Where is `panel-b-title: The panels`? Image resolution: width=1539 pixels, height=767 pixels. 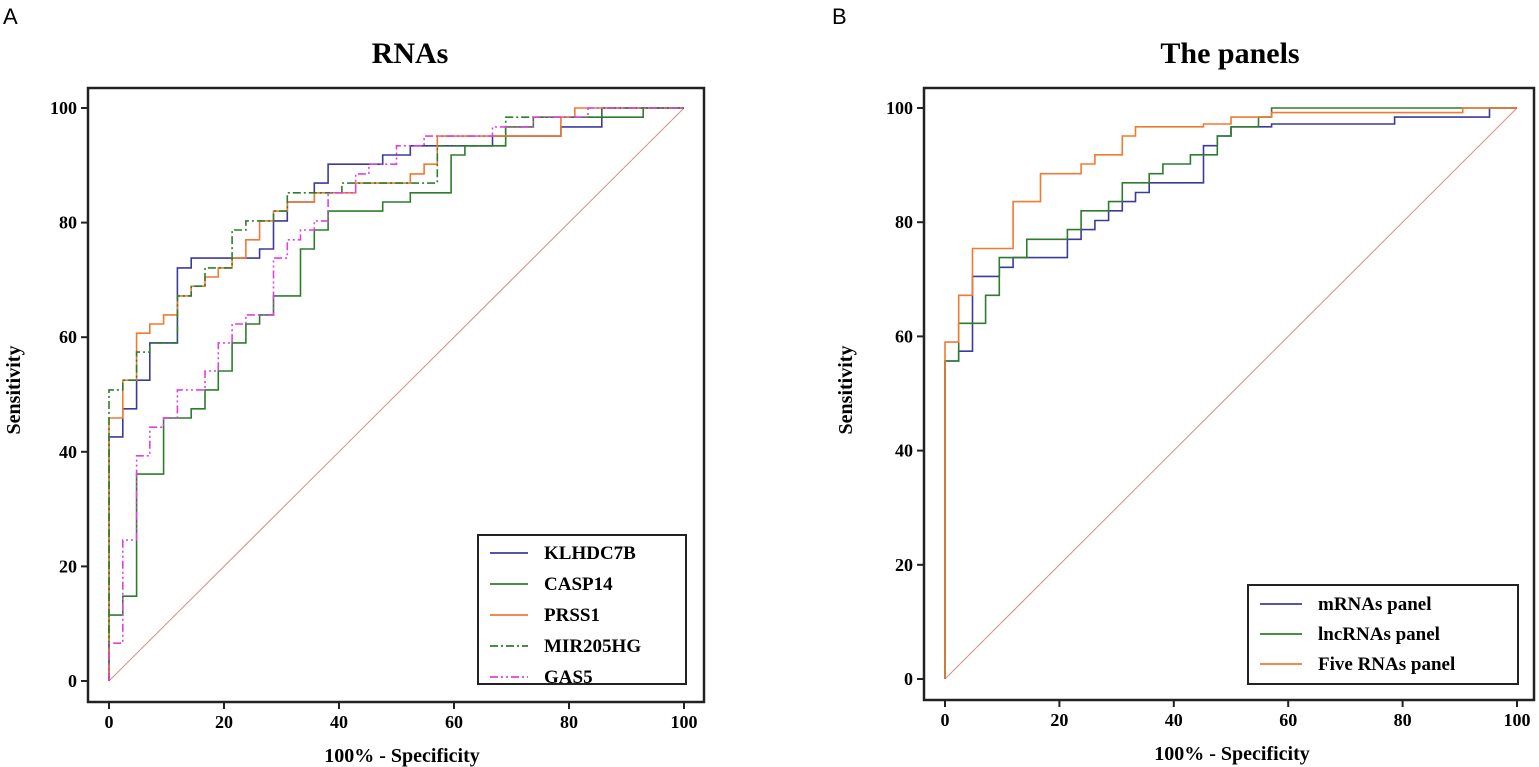 panel-b-title: The panels is located at coordinates (1229, 53).